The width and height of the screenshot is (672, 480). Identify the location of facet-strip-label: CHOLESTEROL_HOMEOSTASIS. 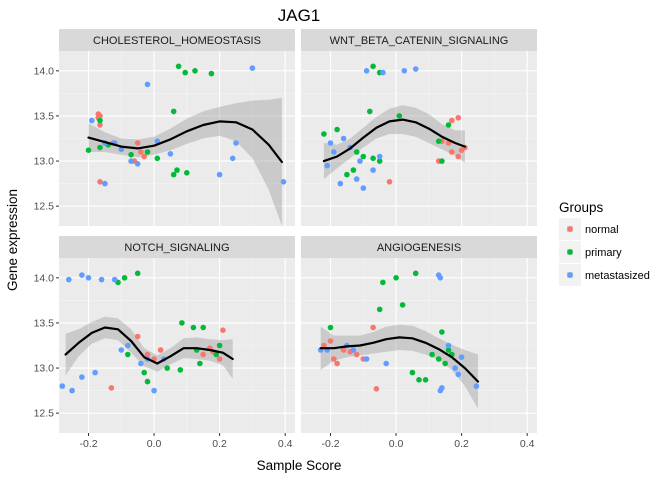
(177, 41).